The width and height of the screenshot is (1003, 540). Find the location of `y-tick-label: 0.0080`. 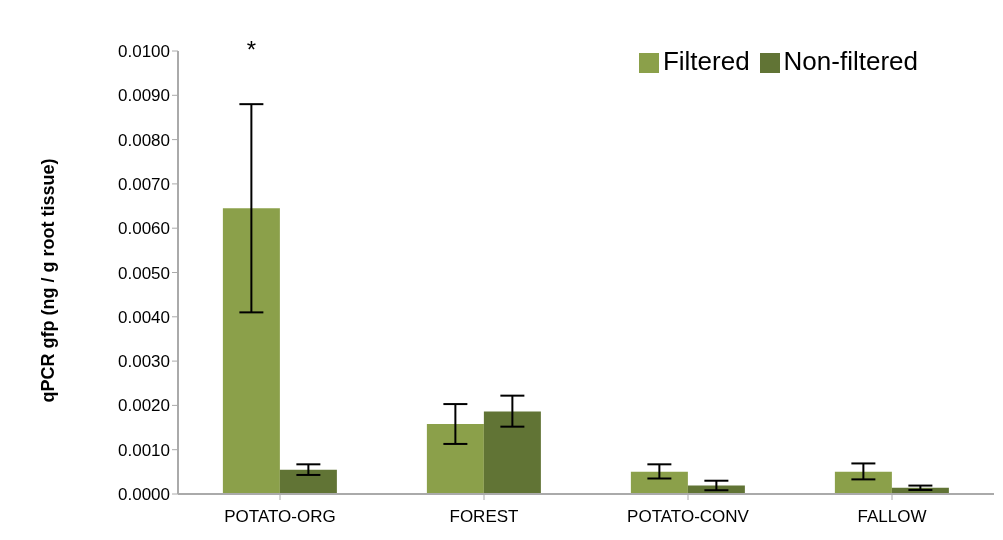

y-tick-label: 0.0080 is located at coordinates (144, 140).